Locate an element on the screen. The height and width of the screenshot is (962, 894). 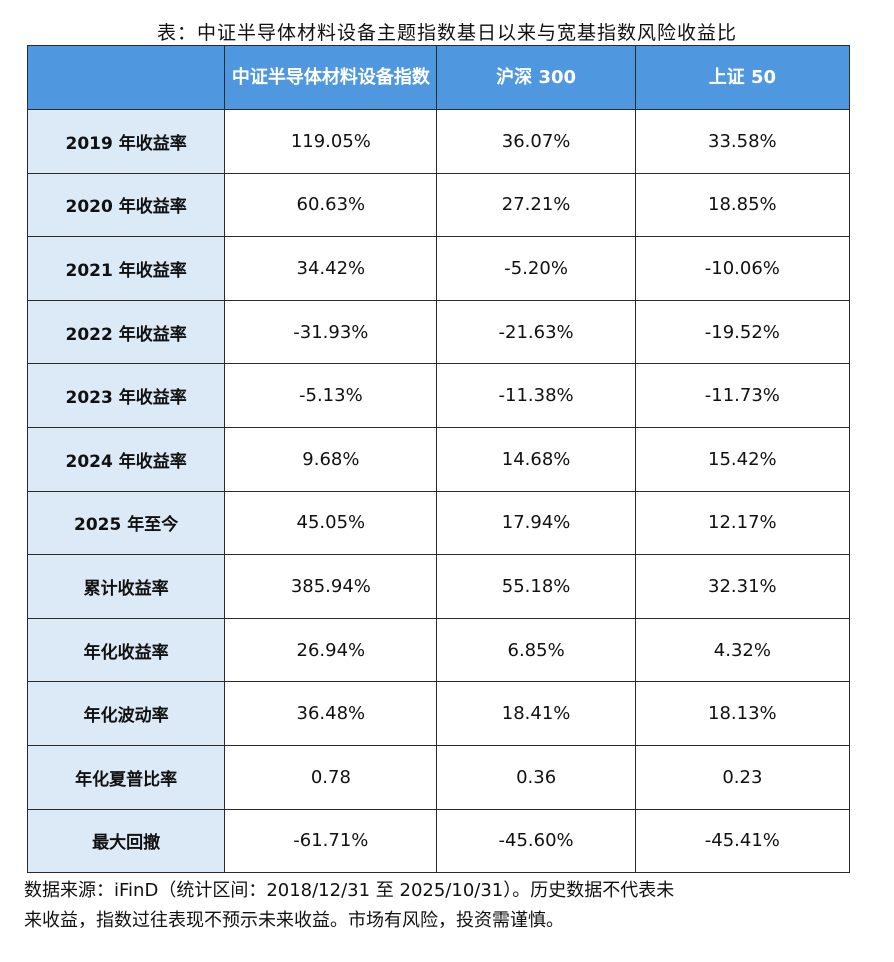
table-cell: 18.85% is located at coordinates (742, 205).